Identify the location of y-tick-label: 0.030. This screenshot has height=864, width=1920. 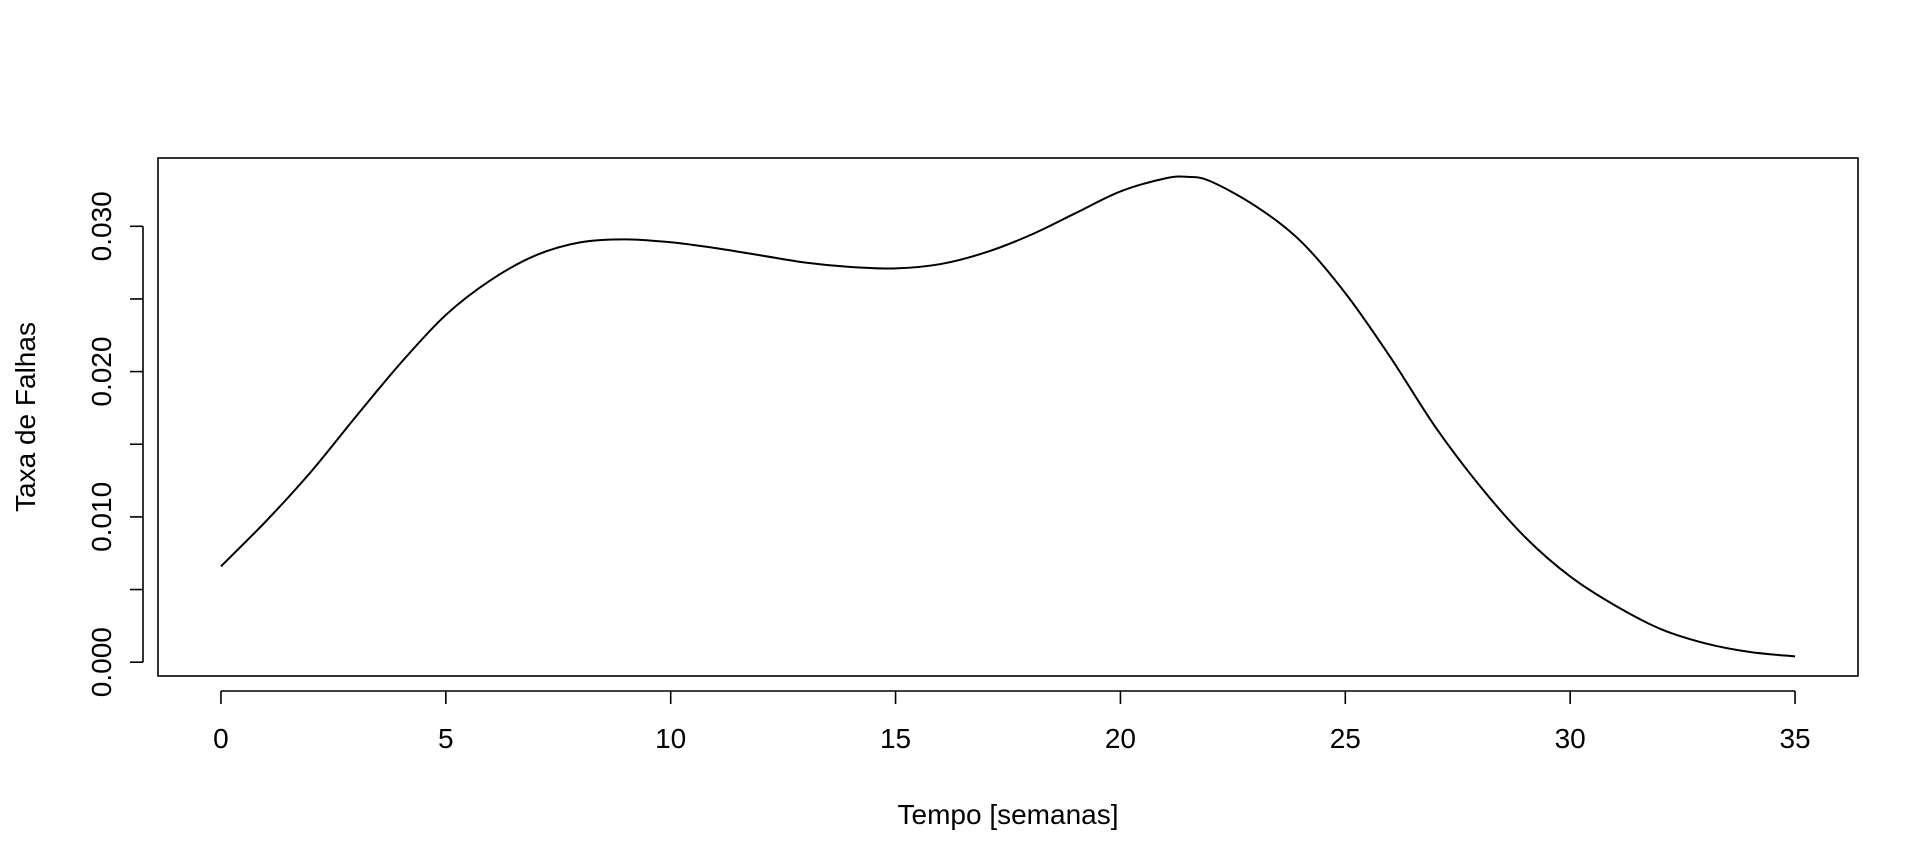
(101, 226).